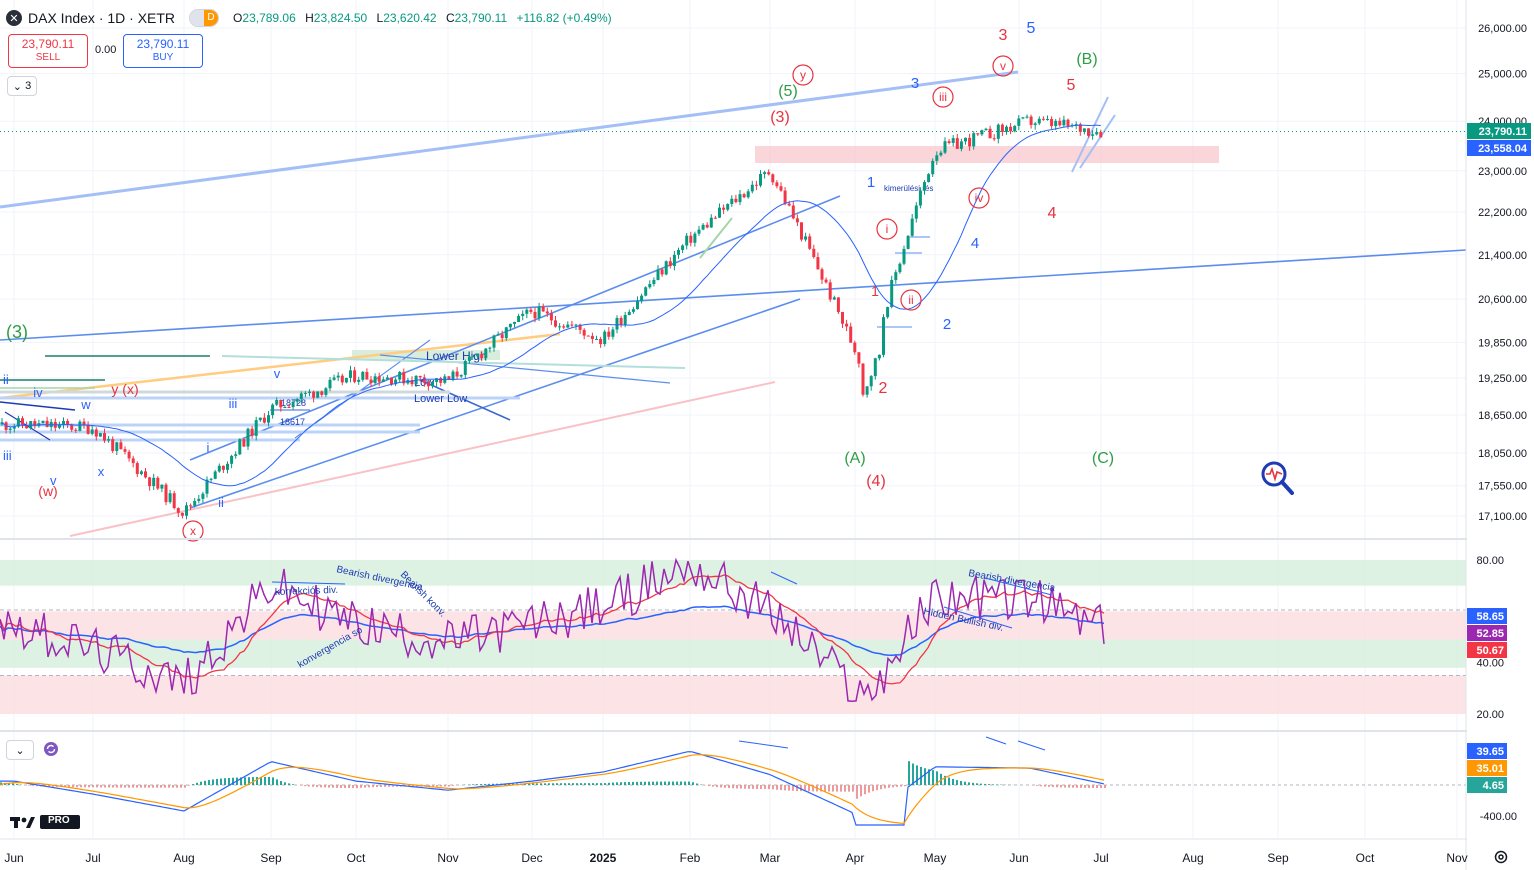  Describe the element at coordinates (447, 858) in the screenshot. I see `time-tick-5: Nov` at that location.